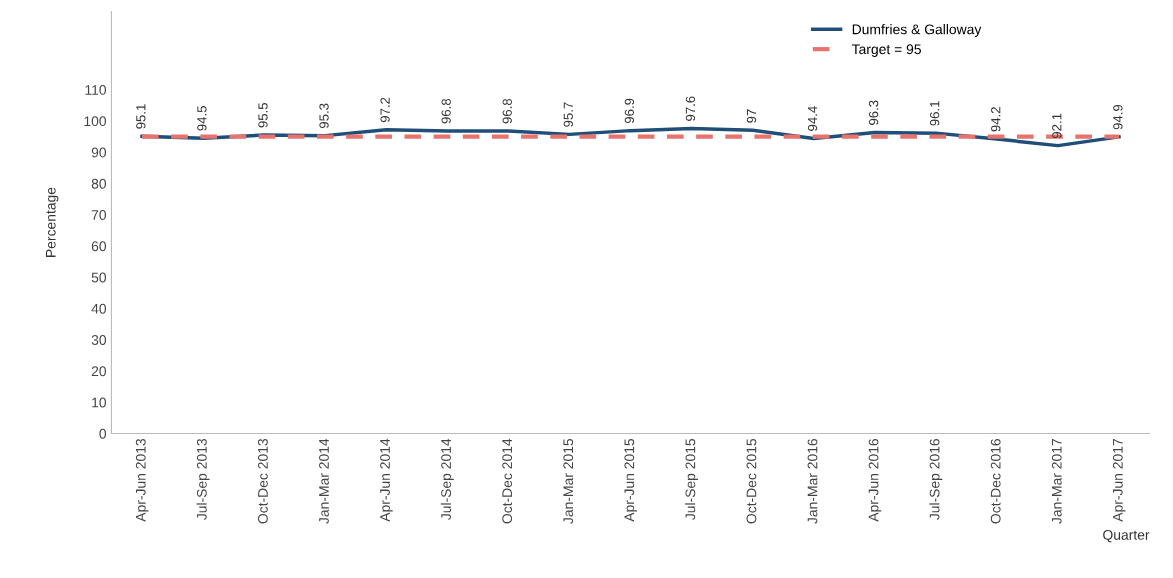 The image size is (1173, 578). Describe the element at coordinates (507, 481) in the screenshot. I see `x-tick-label: Oct-Dec 2014` at that location.